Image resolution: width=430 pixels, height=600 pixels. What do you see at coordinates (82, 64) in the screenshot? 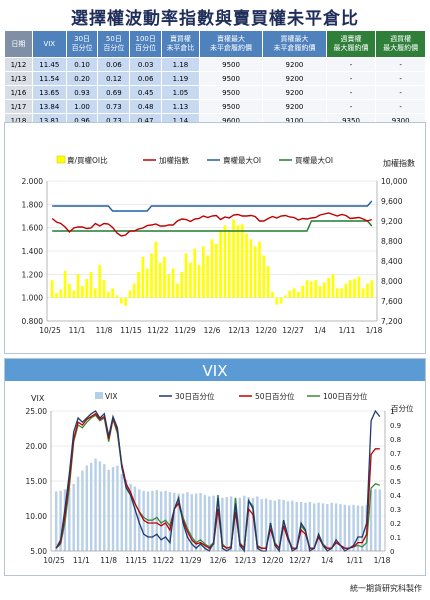
I see `table-cell: 0.10` at bounding box center [82, 64].